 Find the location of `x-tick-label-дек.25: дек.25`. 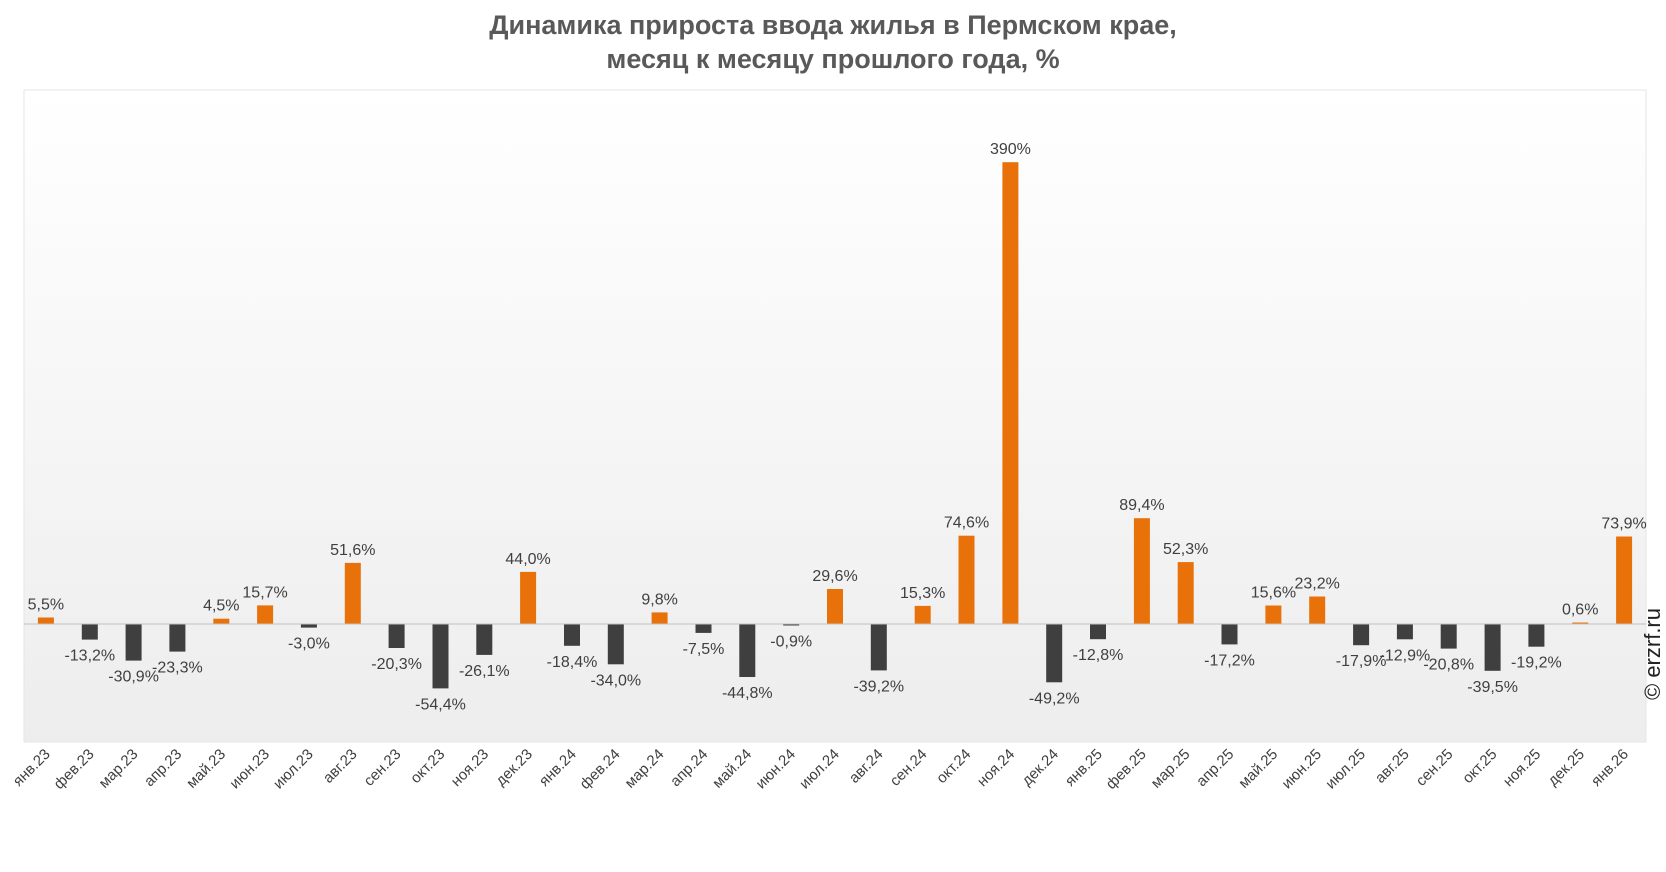

x-tick-label-дек.25: дек.25 is located at coordinates (1566, 767).